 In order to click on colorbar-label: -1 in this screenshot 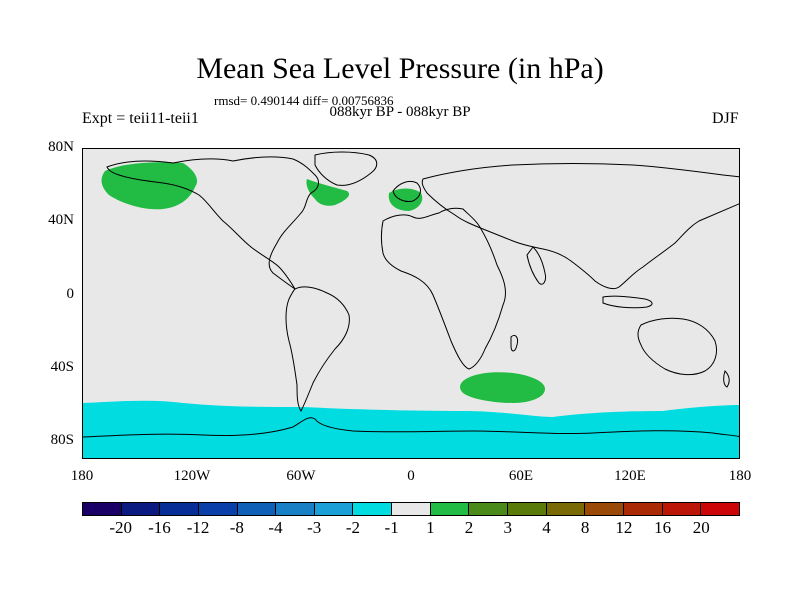, I will do `click(391, 527)`.